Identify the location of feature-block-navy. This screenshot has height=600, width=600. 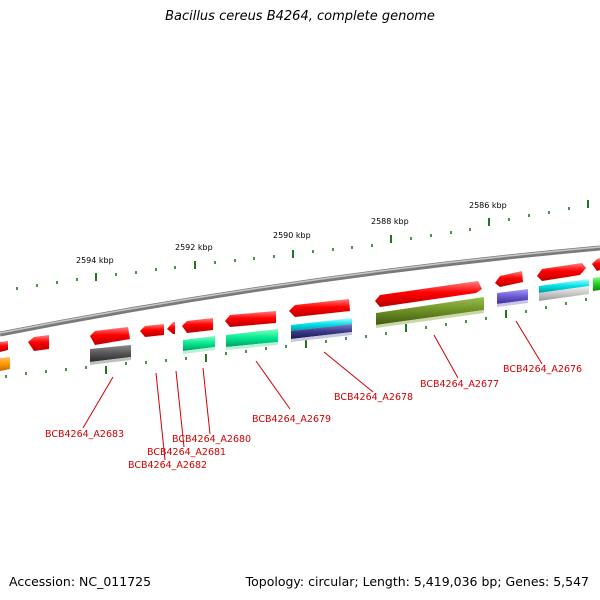
(321, 331).